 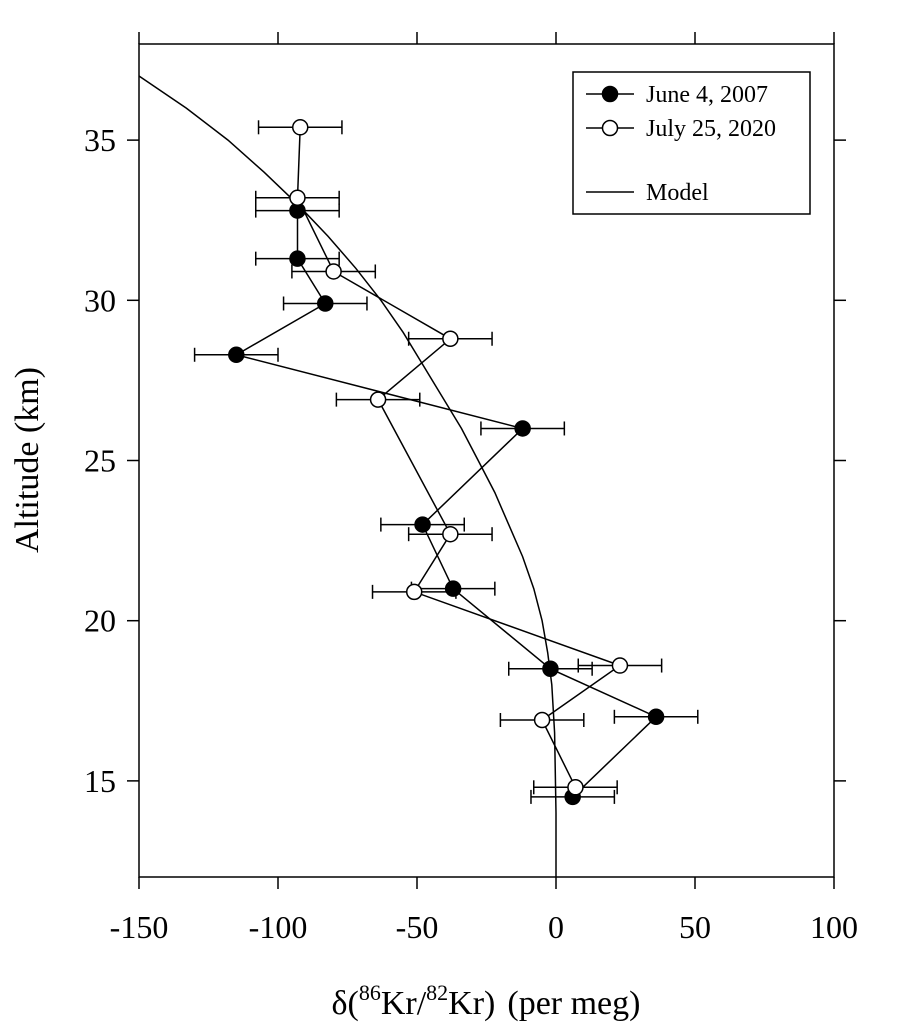 What do you see at coordinates (139, 927) in the screenshot?
I see `x-tick-label: -150` at bounding box center [139, 927].